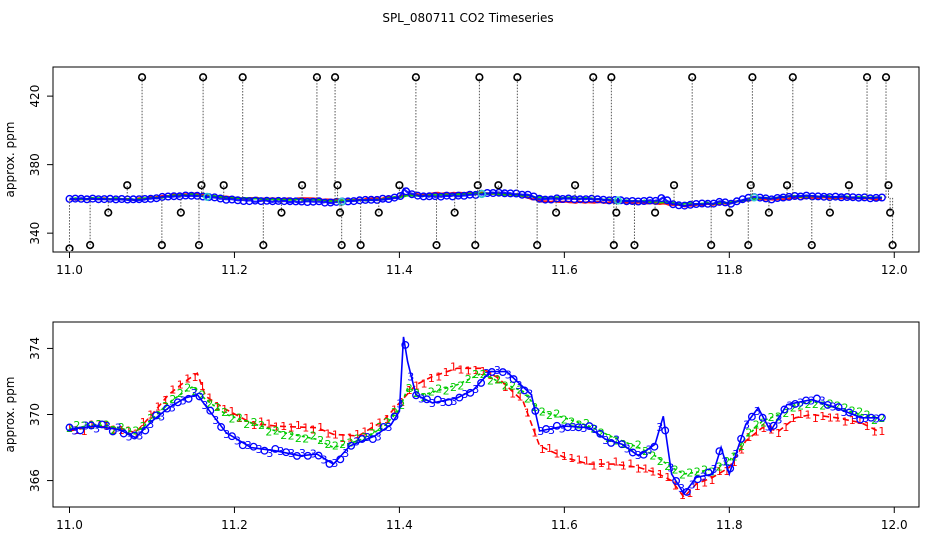  Describe the element at coordinates (467, 18) in the screenshot. I see `chart-title: SPL_080711 CO2 Timeseries` at that location.